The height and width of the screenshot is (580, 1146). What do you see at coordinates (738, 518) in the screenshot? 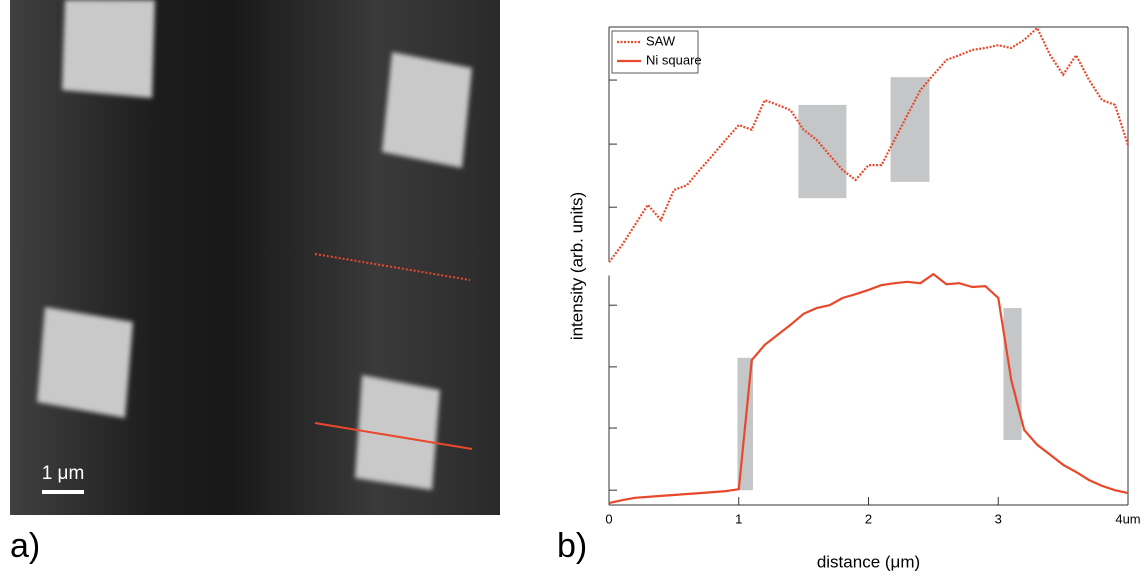
I see `x-tick-label: 1` at bounding box center [738, 518].